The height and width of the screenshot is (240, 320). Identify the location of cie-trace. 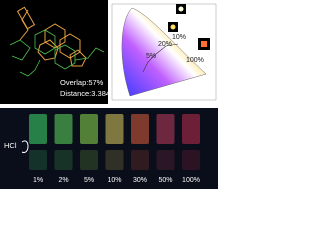
(160, 58).